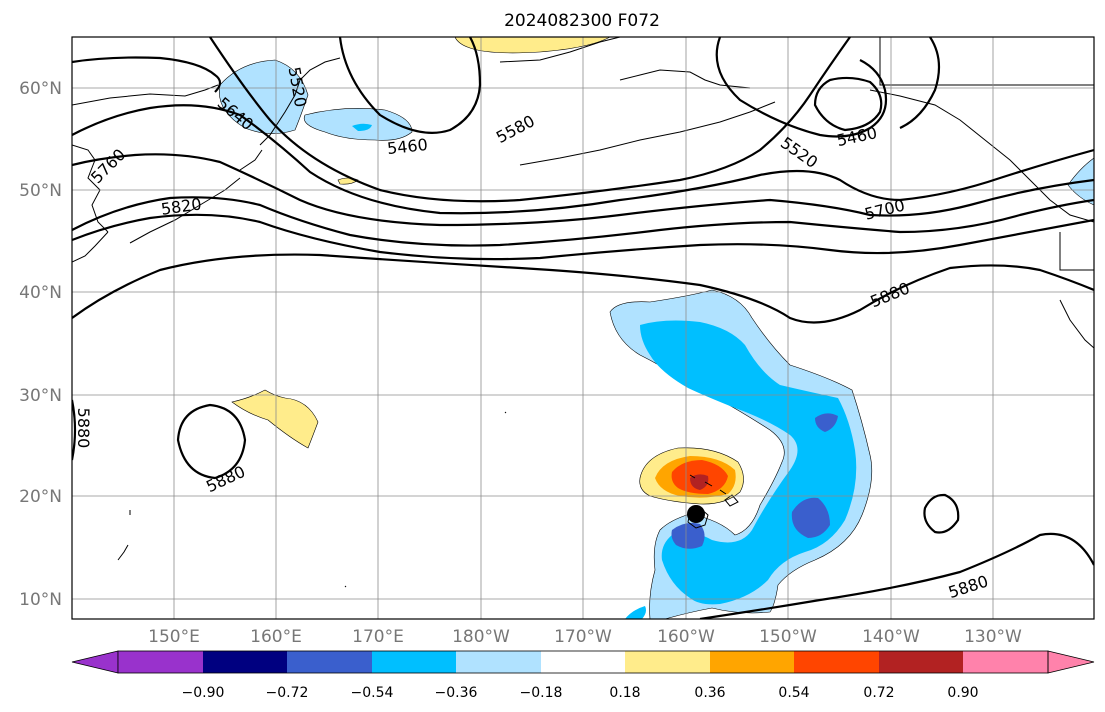  Describe the element at coordinates (624, 693) in the screenshot. I see `colorbar-label: 0.18` at that location.